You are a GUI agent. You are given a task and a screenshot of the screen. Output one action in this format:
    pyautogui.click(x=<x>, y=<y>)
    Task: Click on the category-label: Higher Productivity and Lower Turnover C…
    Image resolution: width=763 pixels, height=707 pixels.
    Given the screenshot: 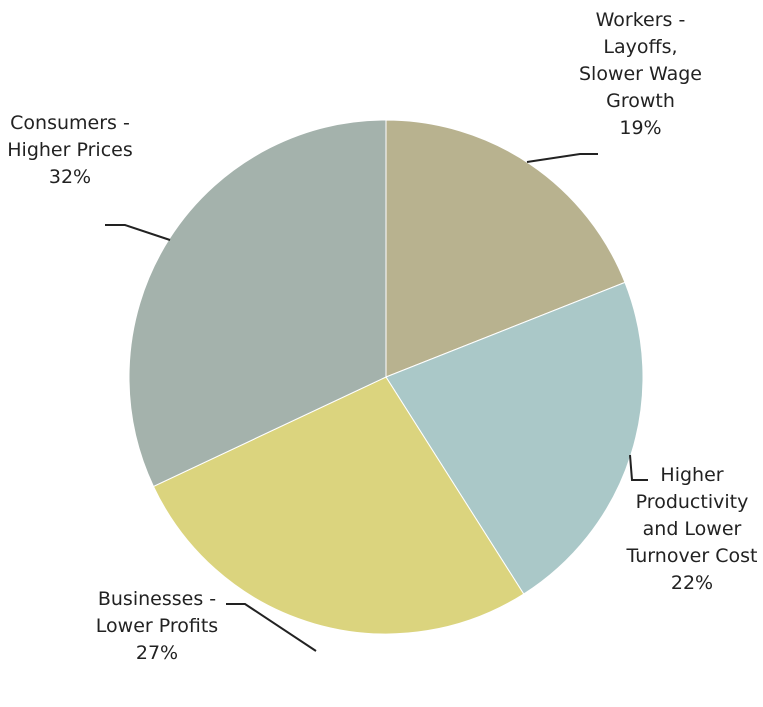 What is the action you would take?
    pyautogui.click(x=692, y=515)
    